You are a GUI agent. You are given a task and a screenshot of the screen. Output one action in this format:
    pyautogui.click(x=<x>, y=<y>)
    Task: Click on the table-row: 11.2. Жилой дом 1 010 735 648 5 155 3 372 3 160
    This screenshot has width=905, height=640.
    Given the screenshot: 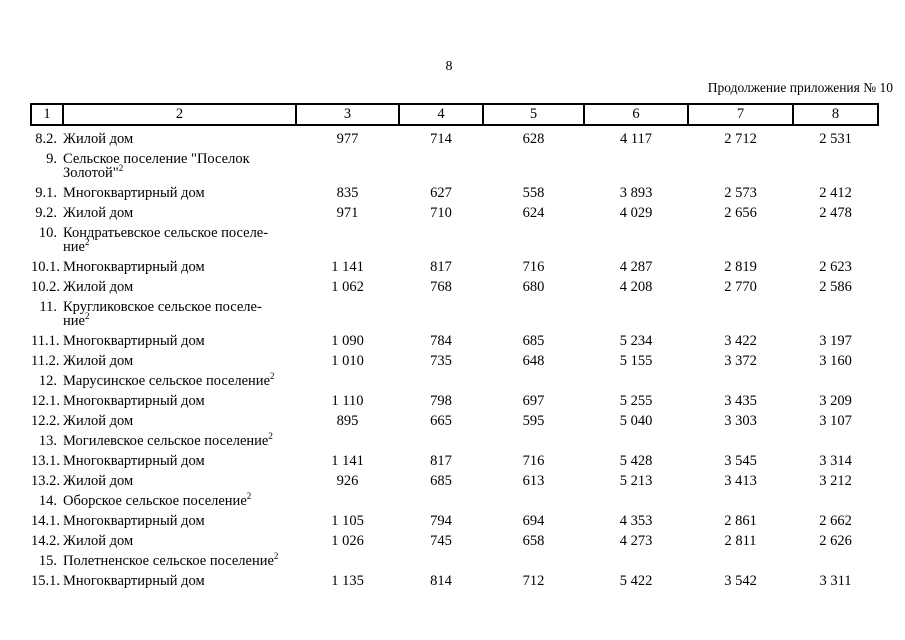 What is the action you would take?
    pyautogui.click(x=454, y=361)
    